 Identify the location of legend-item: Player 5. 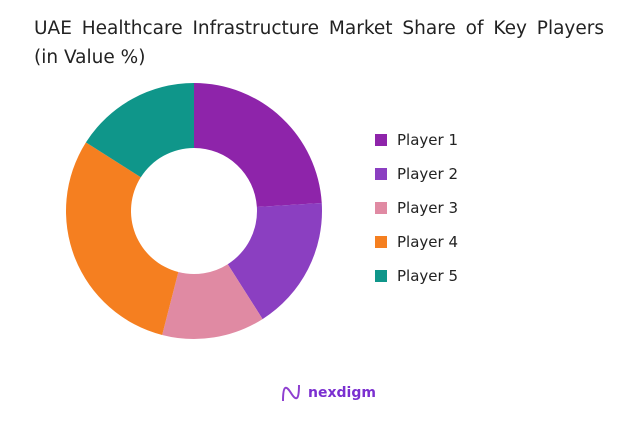
(416, 276).